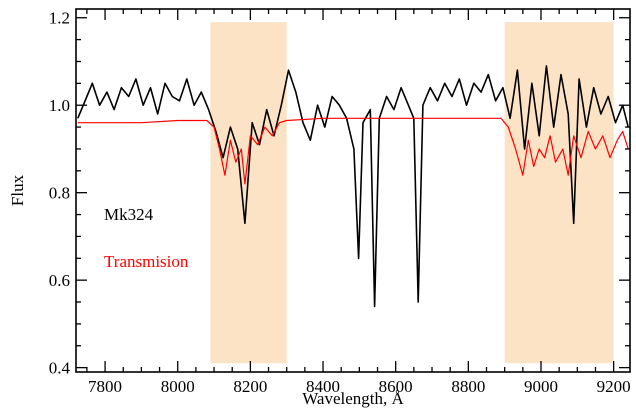 The height and width of the screenshot is (408, 636). Describe the element at coordinates (59, 280) in the screenshot. I see `y-tick-label: 0.6` at that location.